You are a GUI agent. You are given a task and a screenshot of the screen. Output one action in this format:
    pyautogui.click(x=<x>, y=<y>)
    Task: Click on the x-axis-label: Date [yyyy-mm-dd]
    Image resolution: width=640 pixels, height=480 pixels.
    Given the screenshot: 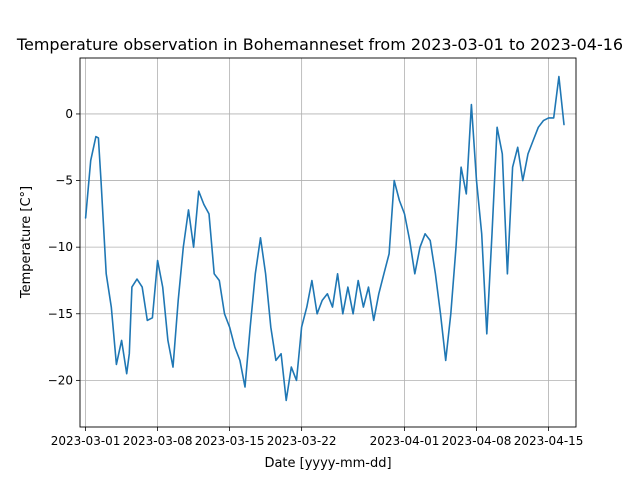 What is the action you would take?
    pyautogui.click(x=327, y=463)
    